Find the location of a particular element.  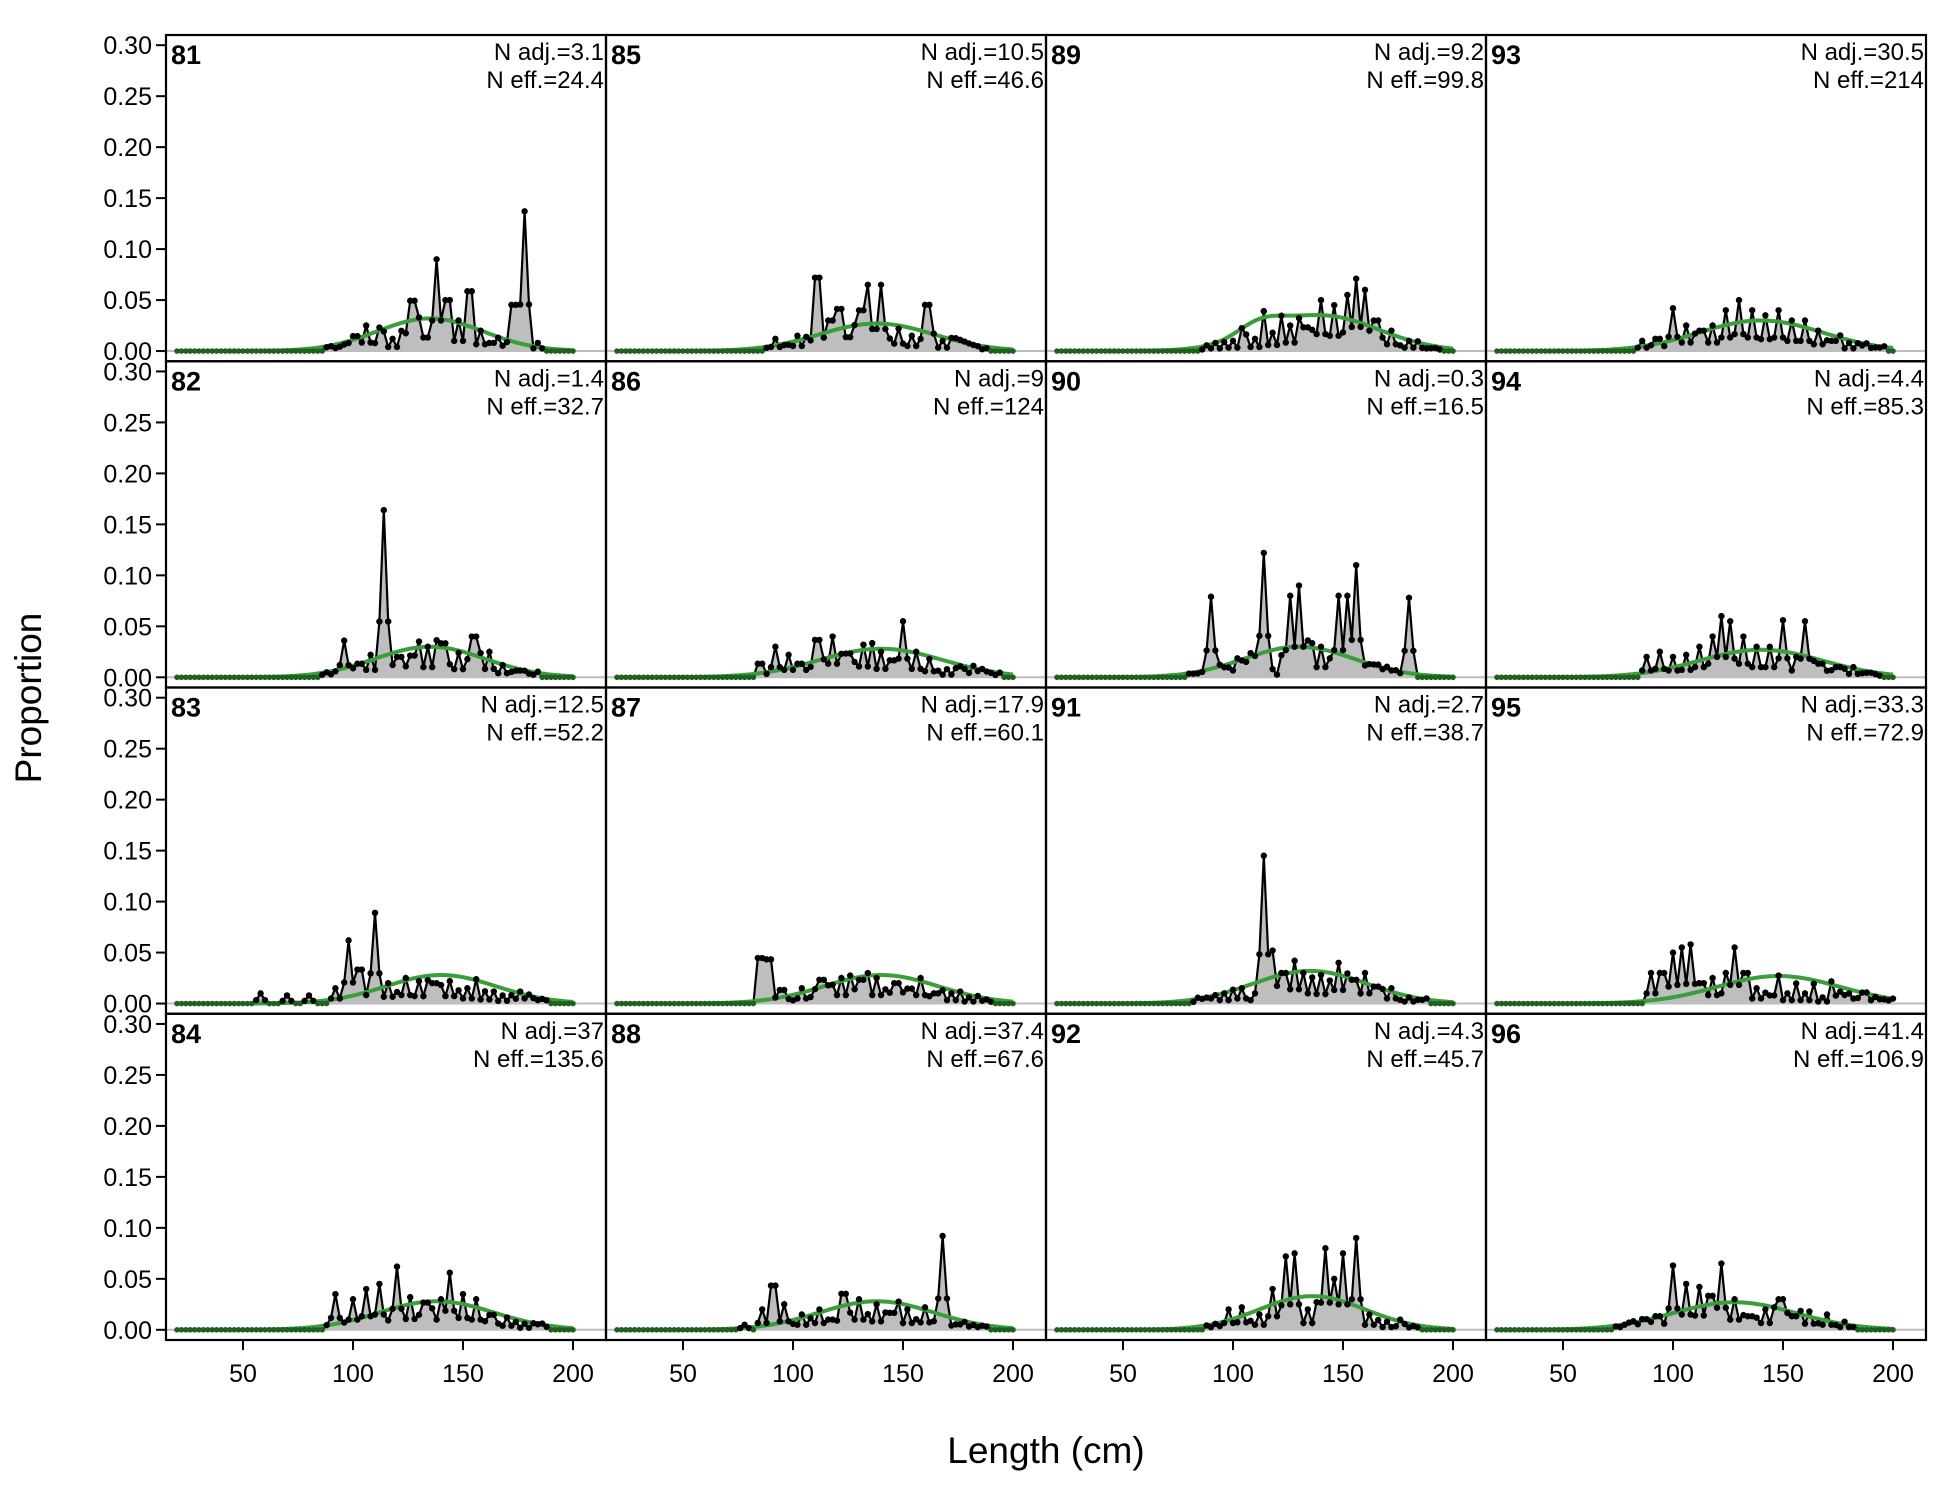

panel-89: 89 N adj.=9.2N eff.=99.8 is located at coordinates (1266, 198).